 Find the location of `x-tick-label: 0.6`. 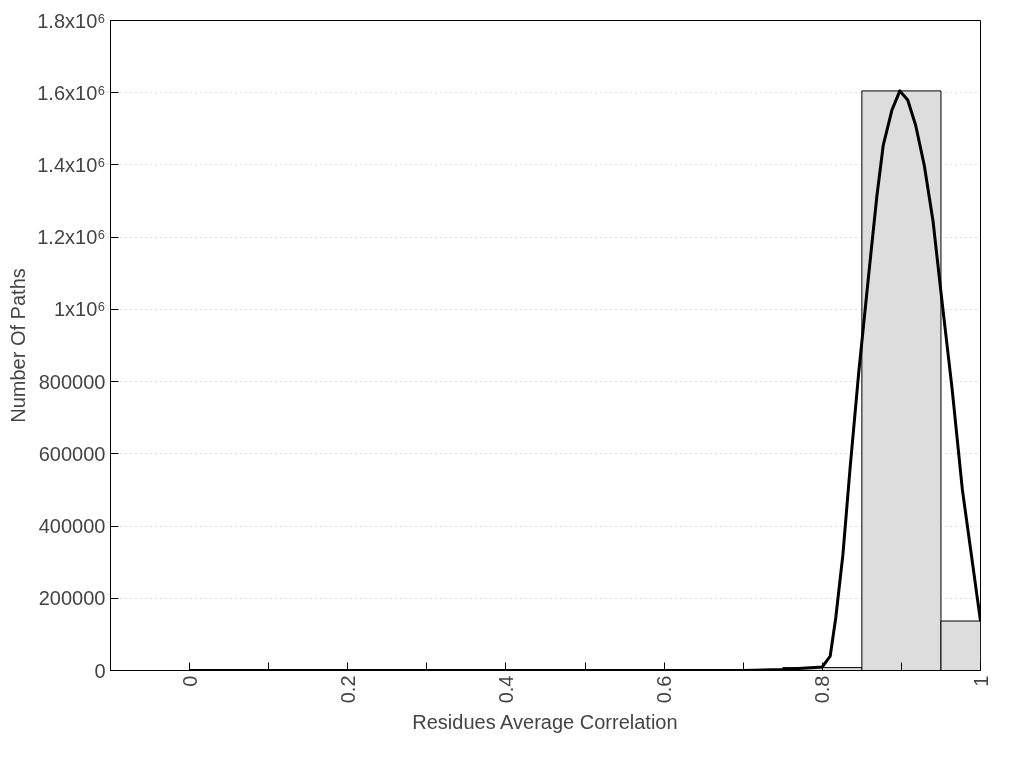

x-tick-label: 0.6 is located at coordinates (664, 689).